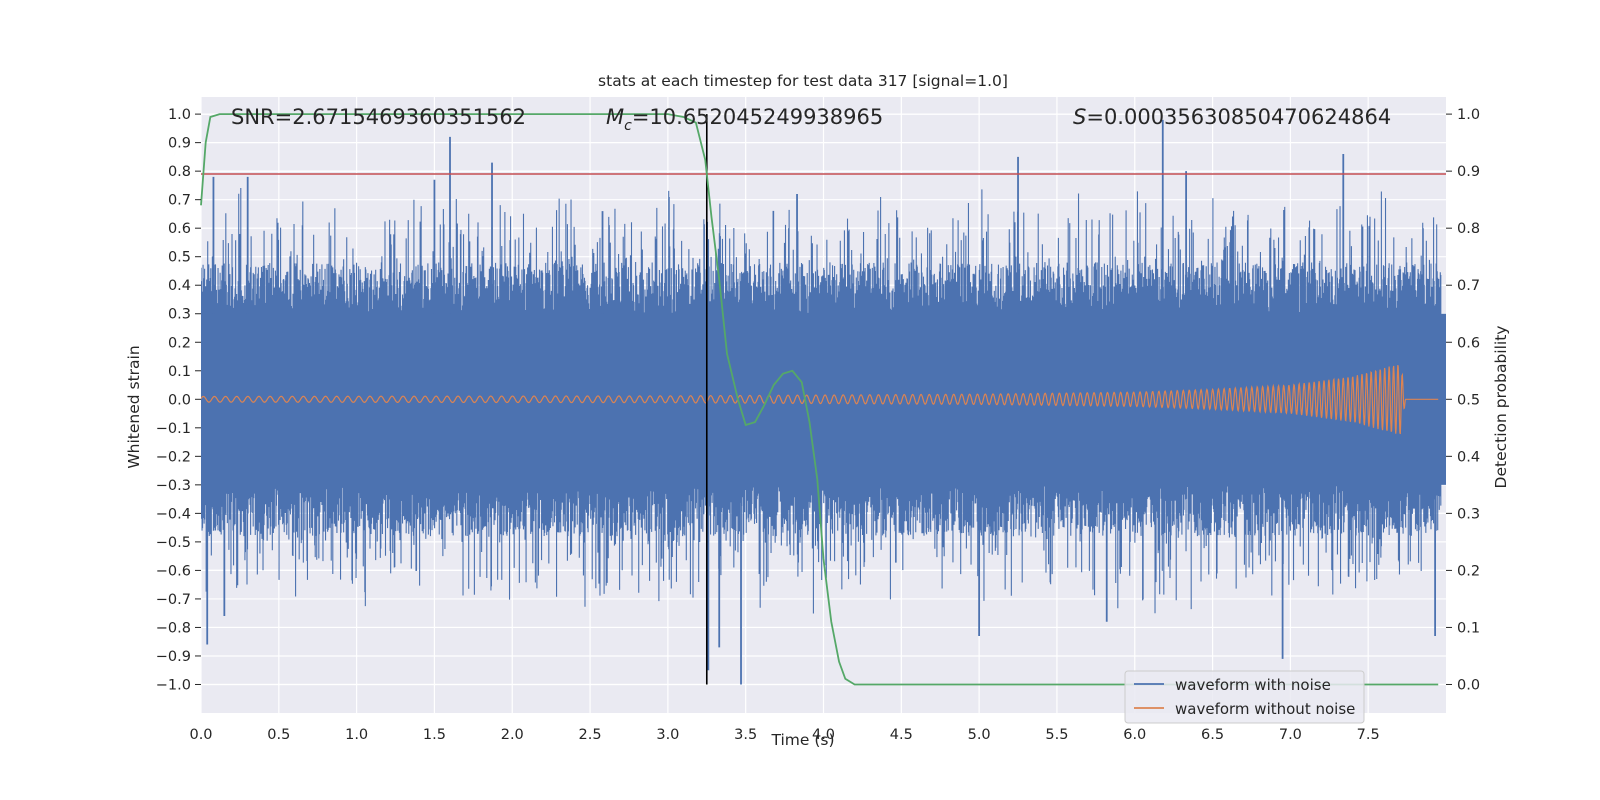 The height and width of the screenshot is (800, 1600). What do you see at coordinates (173, 685) in the screenshot?
I see `y-tick-label-left: −1.0` at bounding box center [173, 685].